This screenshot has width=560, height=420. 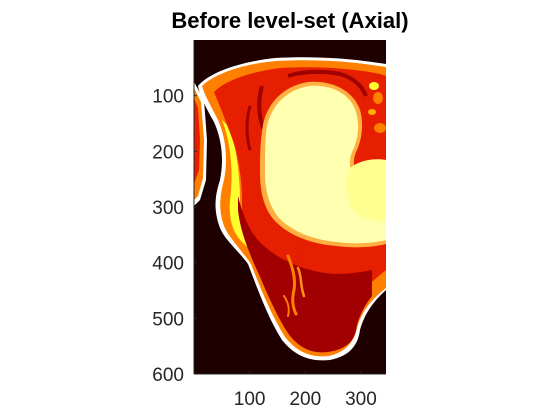 I want to click on plot-title: Before level-set (Axial), so click(x=289, y=20).